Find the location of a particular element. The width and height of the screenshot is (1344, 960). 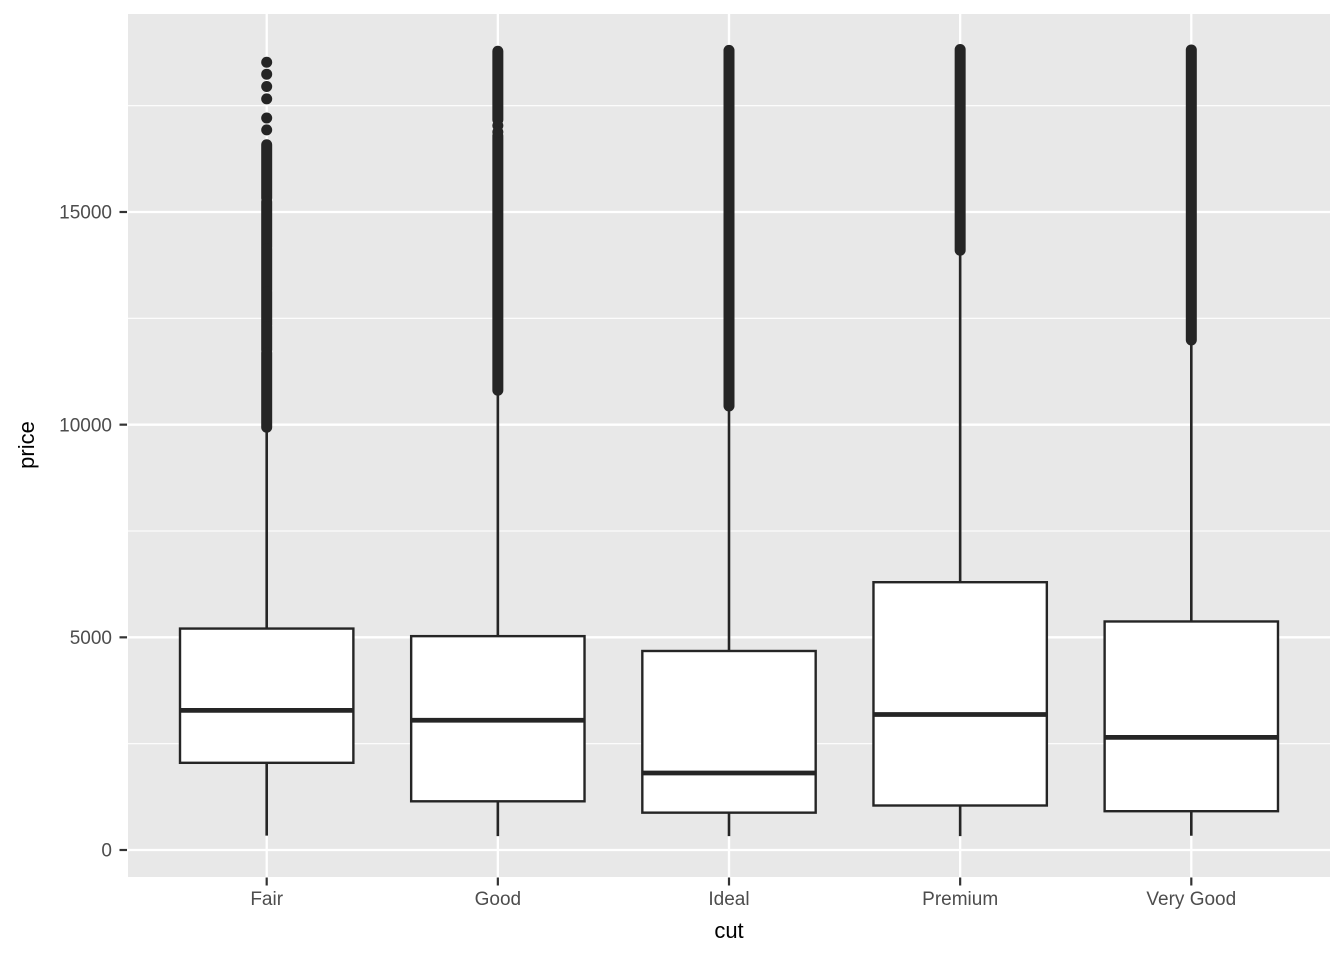

x-axis-title: cut is located at coordinates (728, 930).